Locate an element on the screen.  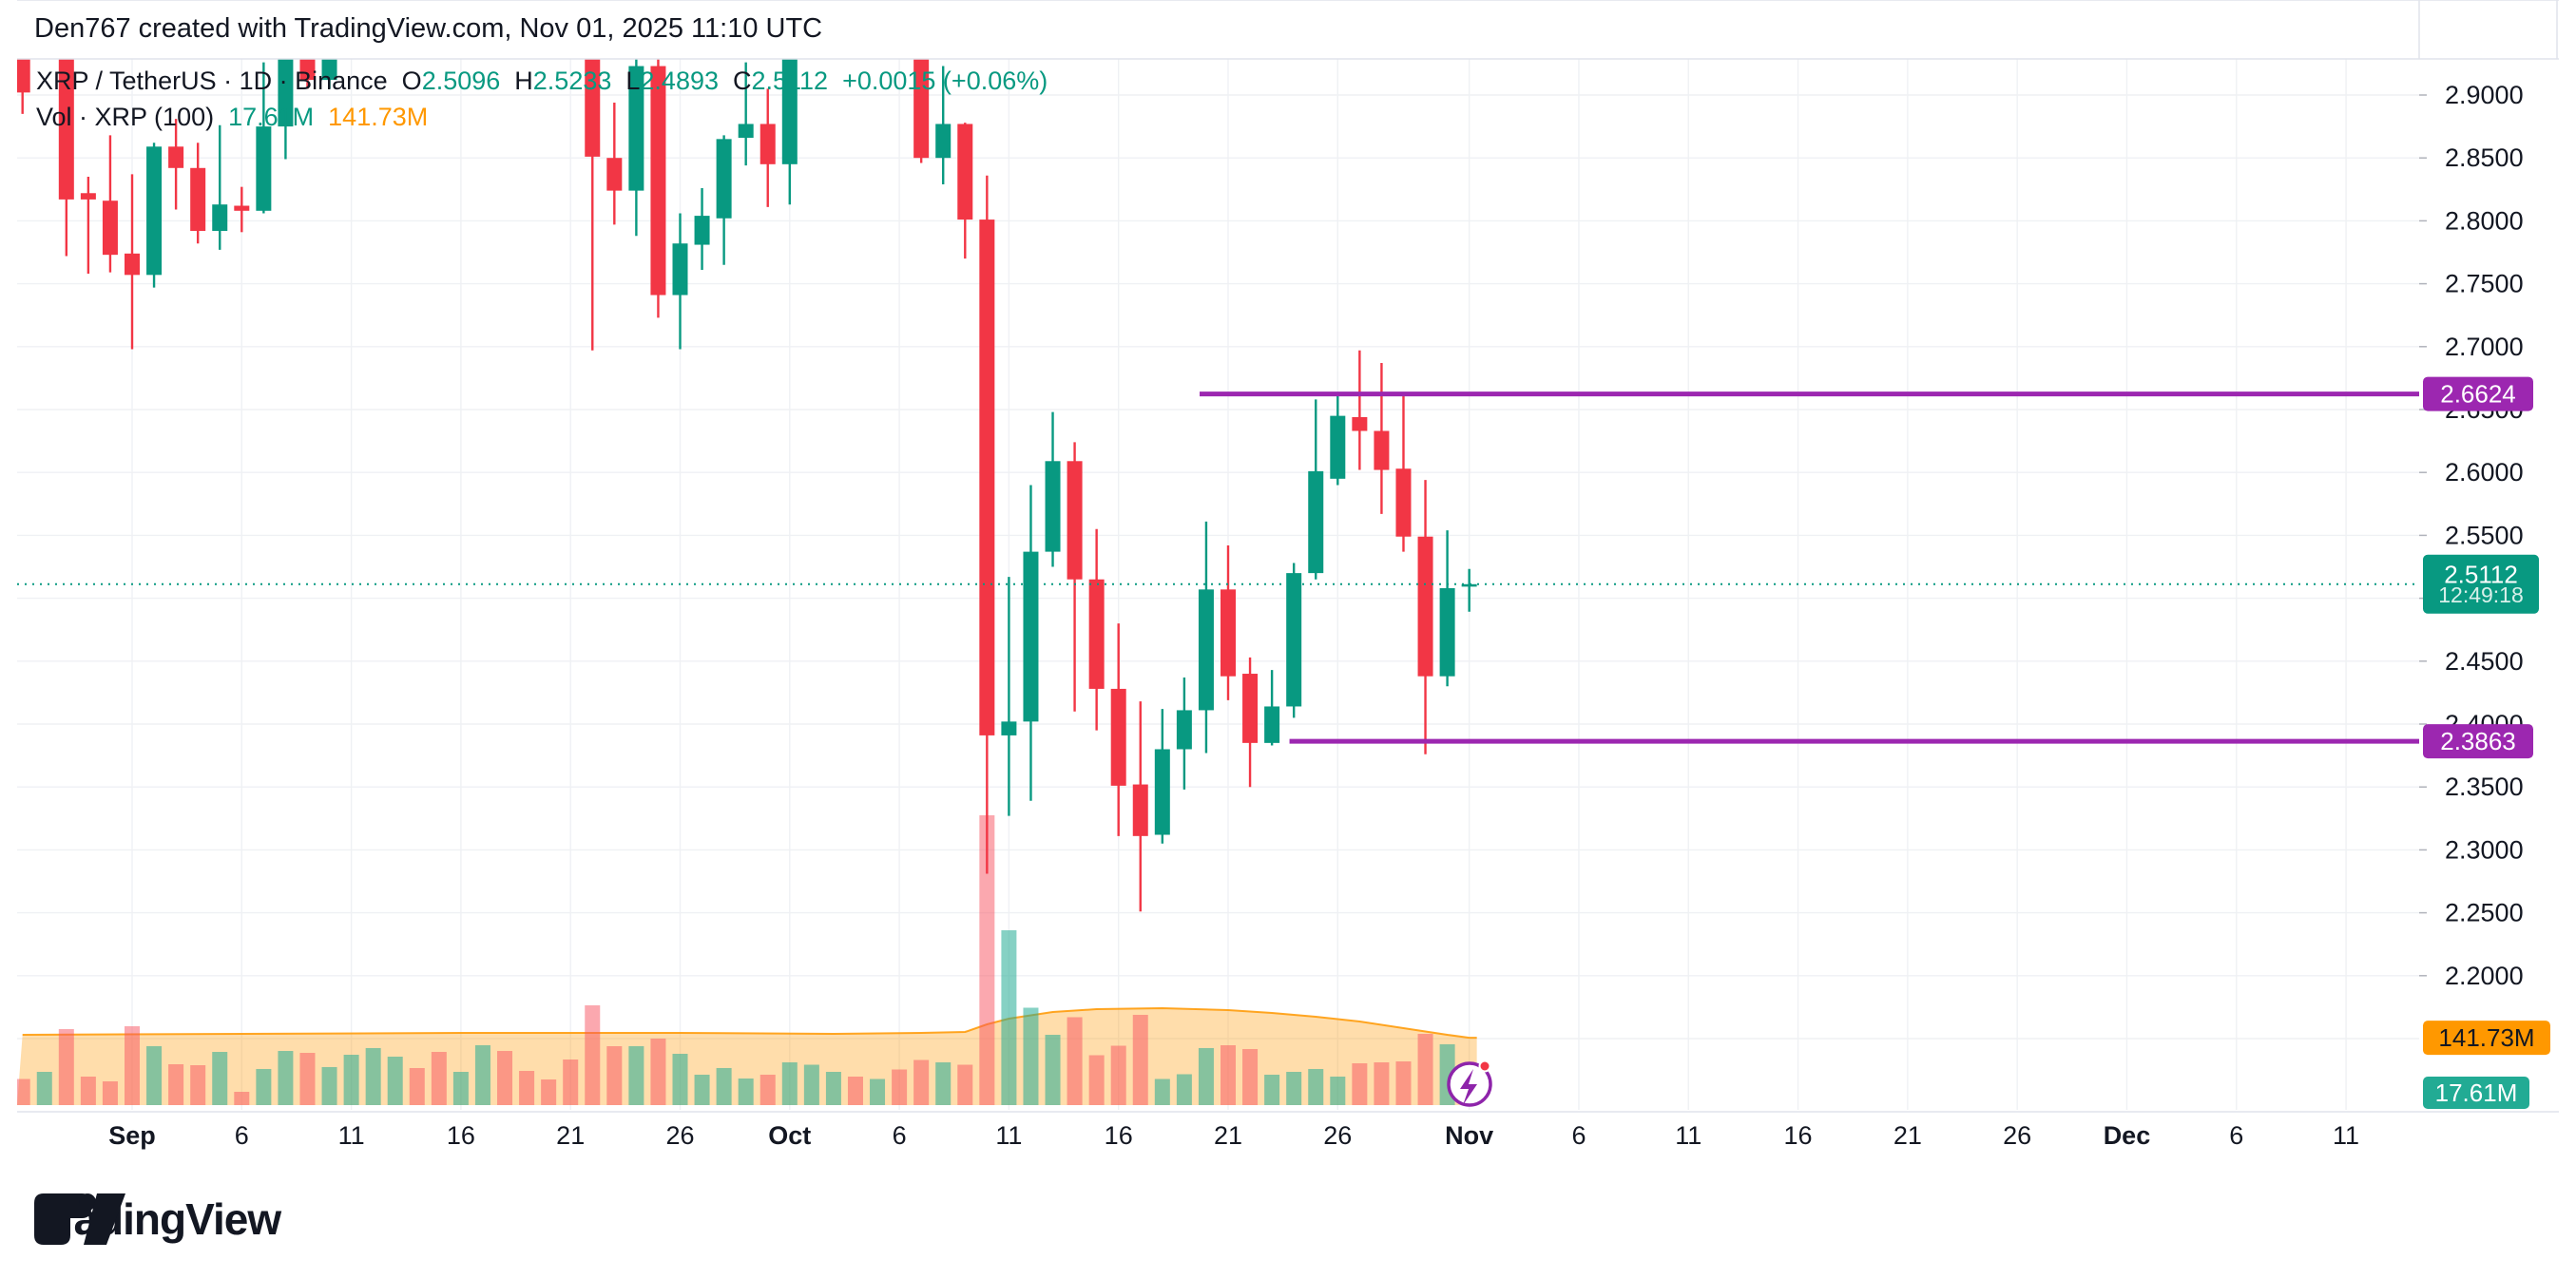
price-tick-label: 2.2500 is located at coordinates (2484, 913).